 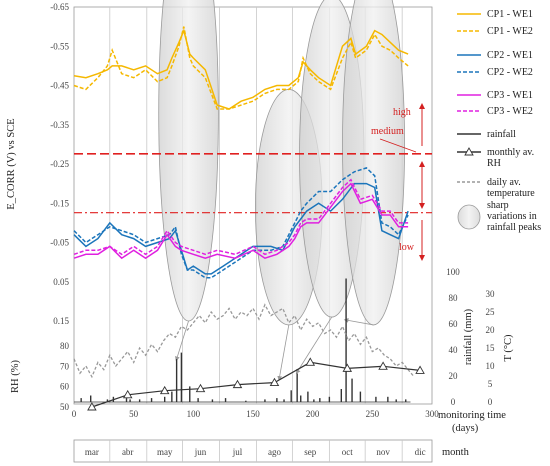 What do you see at coordinates (11, 163) in the screenshot?
I see `ecorr-axis-label: E_CORR (V) vs SCE` at bounding box center [11, 163].